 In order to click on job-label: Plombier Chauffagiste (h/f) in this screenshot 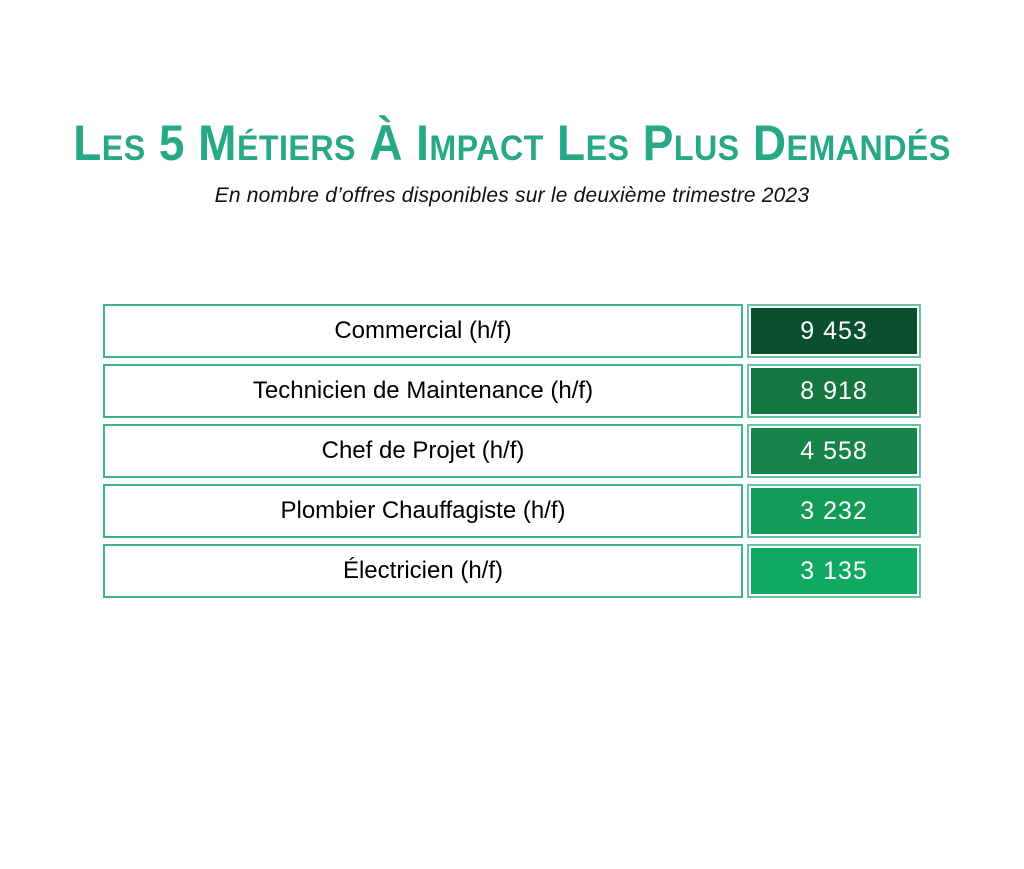, I will do `click(423, 510)`.